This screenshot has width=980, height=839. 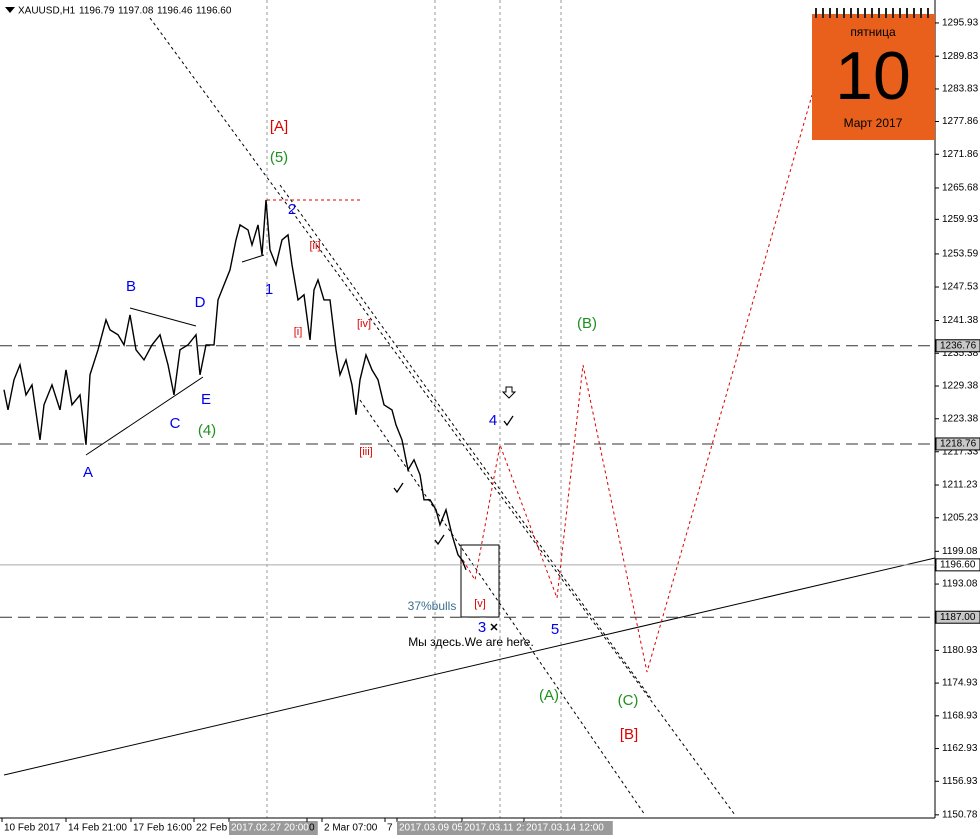 What do you see at coordinates (32, 828) in the screenshot?
I see `x-tick-label: 10 Feb 2017` at bounding box center [32, 828].